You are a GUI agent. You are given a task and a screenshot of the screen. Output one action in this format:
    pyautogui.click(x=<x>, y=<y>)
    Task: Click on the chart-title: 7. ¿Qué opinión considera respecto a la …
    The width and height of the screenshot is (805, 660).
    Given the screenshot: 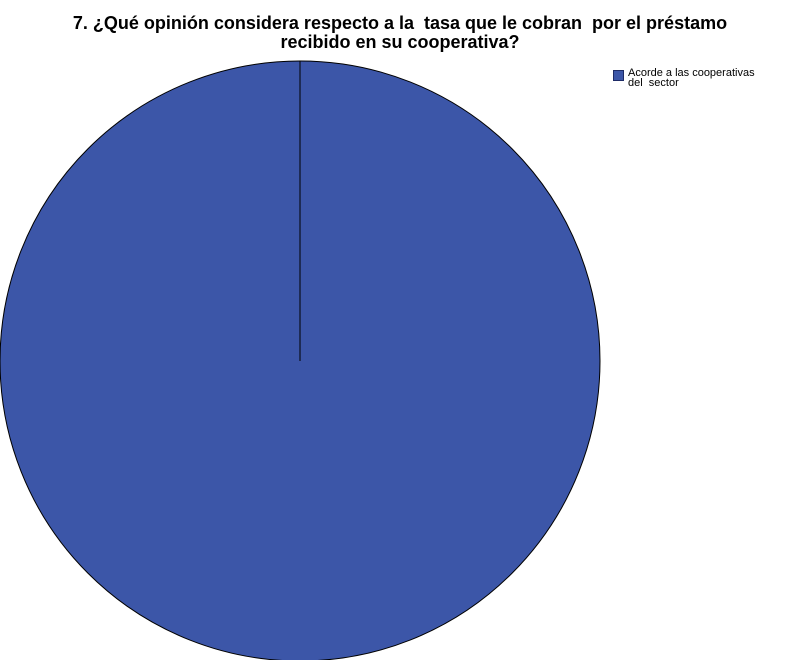 What is the action you would take?
    pyautogui.click(x=400, y=33)
    